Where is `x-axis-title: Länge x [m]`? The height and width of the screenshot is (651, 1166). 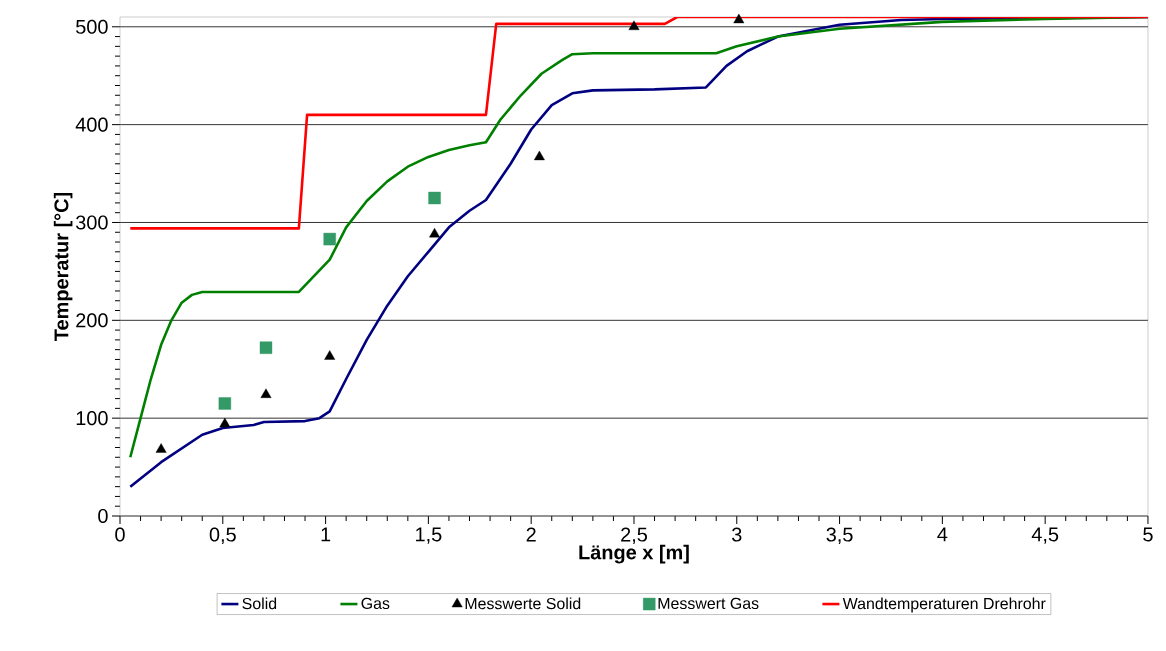 x-axis-title: Länge x [m] is located at coordinates (634, 554).